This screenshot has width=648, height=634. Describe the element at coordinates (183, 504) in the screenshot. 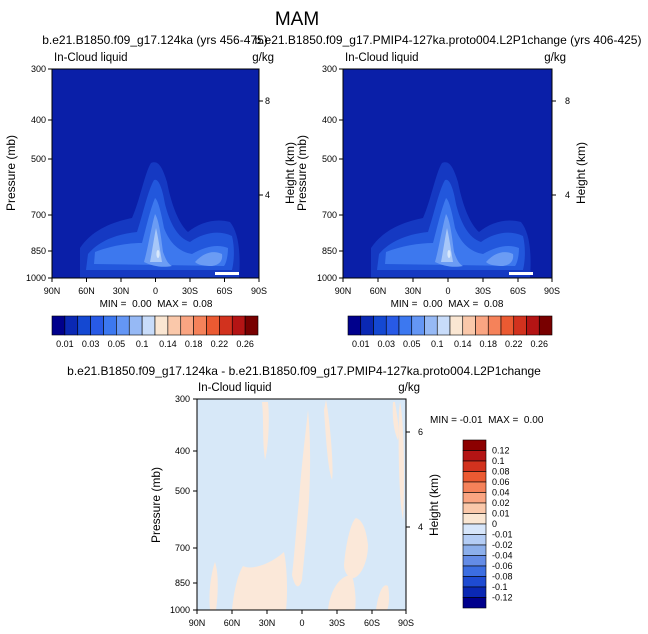

I see `panel-c-y-ticks: 300 400 500 700 850 1000` at that location.